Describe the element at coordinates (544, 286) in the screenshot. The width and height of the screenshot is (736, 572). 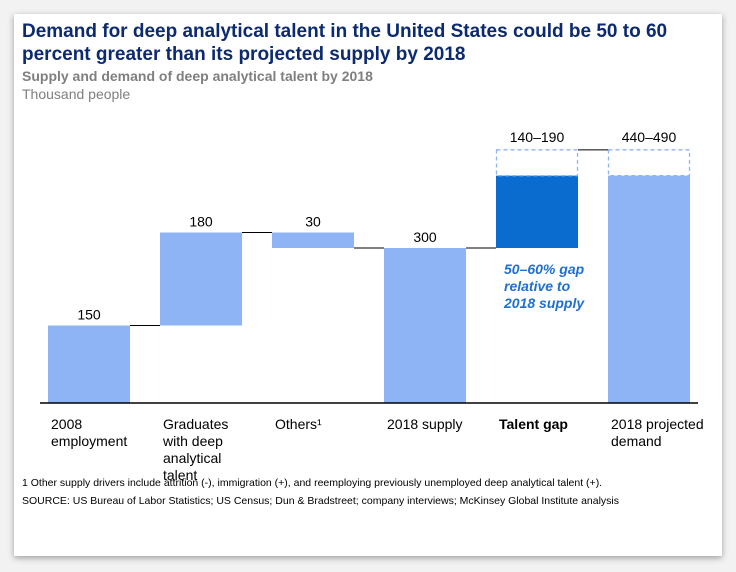
I see `gap-annotation: 50–60% gap relative to 2018 supply` at that location.